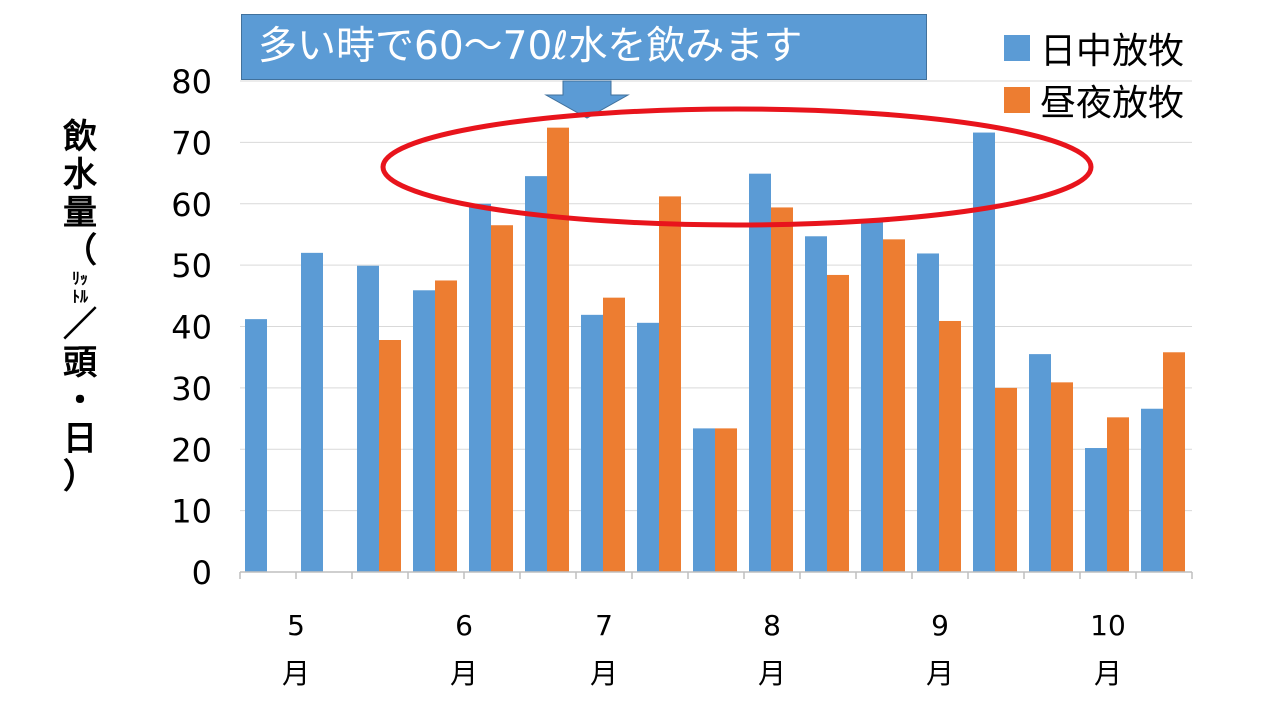 This screenshot has width=1280, height=720. Describe the element at coordinates (1112, 103) in the screenshot. I see `legend-label-dayandnight: 昼夜放牧` at that location.